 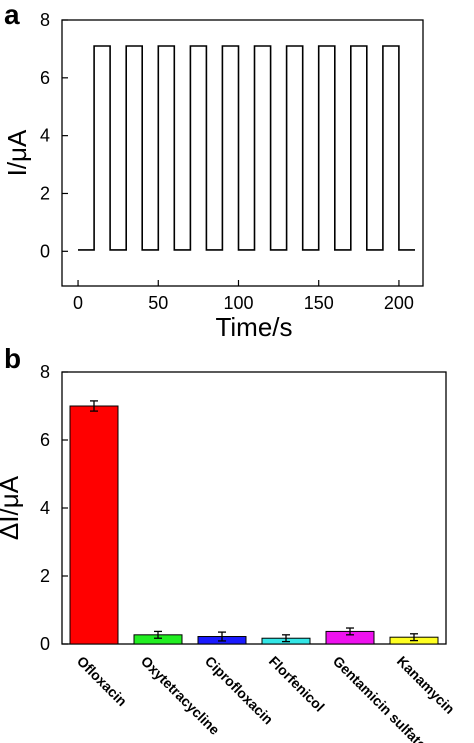 I want to click on bar-ofloxacin, so click(x=94, y=525).